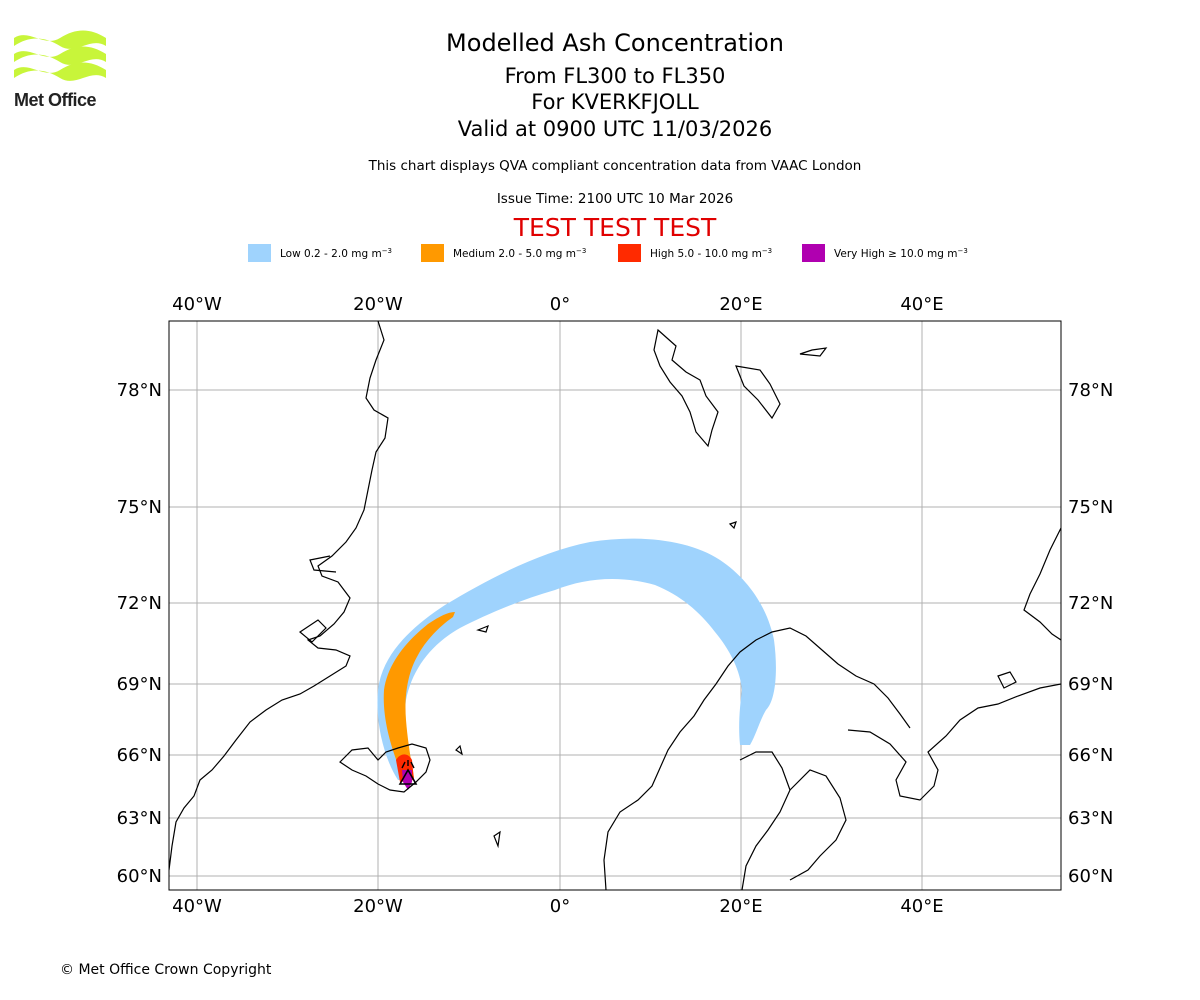 The width and height of the screenshot is (1200, 1000). Describe the element at coordinates (615, 76) in the screenshot. I see `flight-level-range: From FL300 to FL350` at that location.